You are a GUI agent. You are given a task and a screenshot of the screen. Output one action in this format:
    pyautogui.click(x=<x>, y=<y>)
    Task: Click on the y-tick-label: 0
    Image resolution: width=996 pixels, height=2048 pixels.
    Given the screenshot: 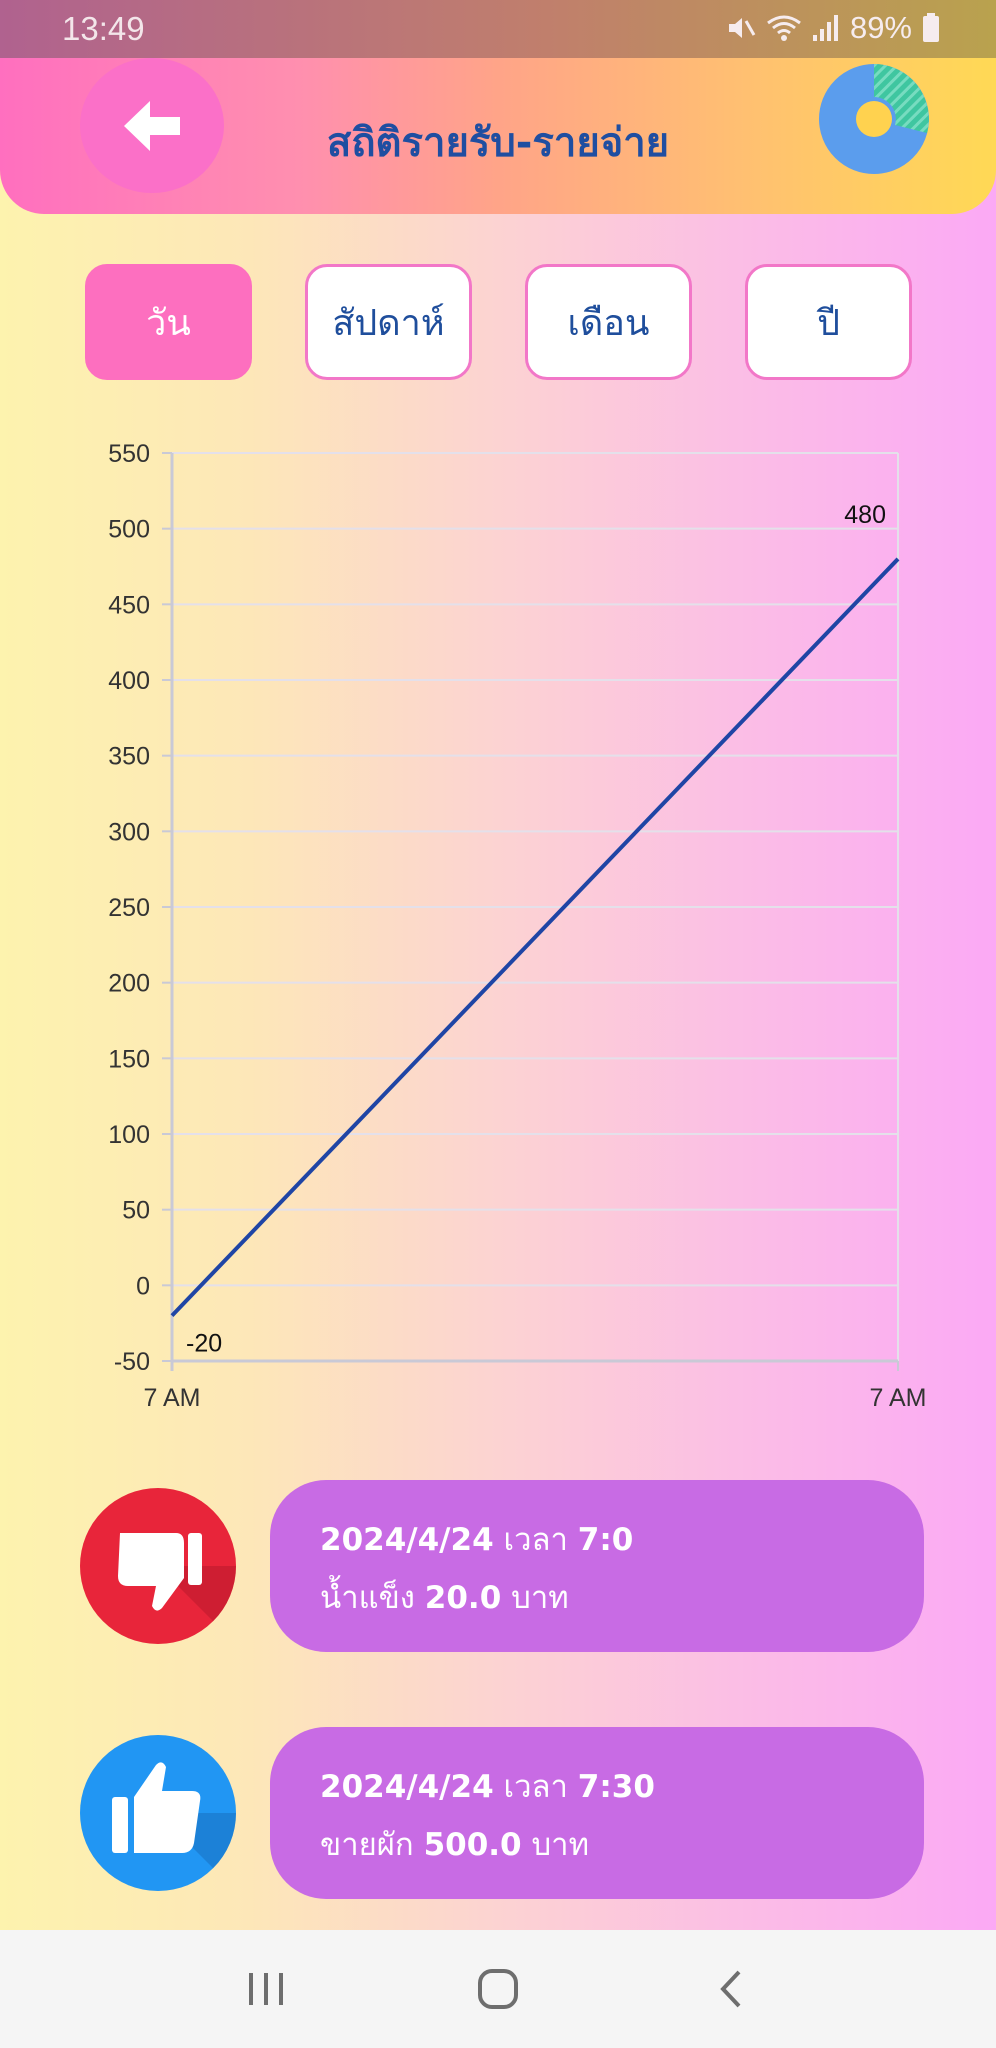 What is the action you would take?
    pyautogui.click(x=143, y=1286)
    